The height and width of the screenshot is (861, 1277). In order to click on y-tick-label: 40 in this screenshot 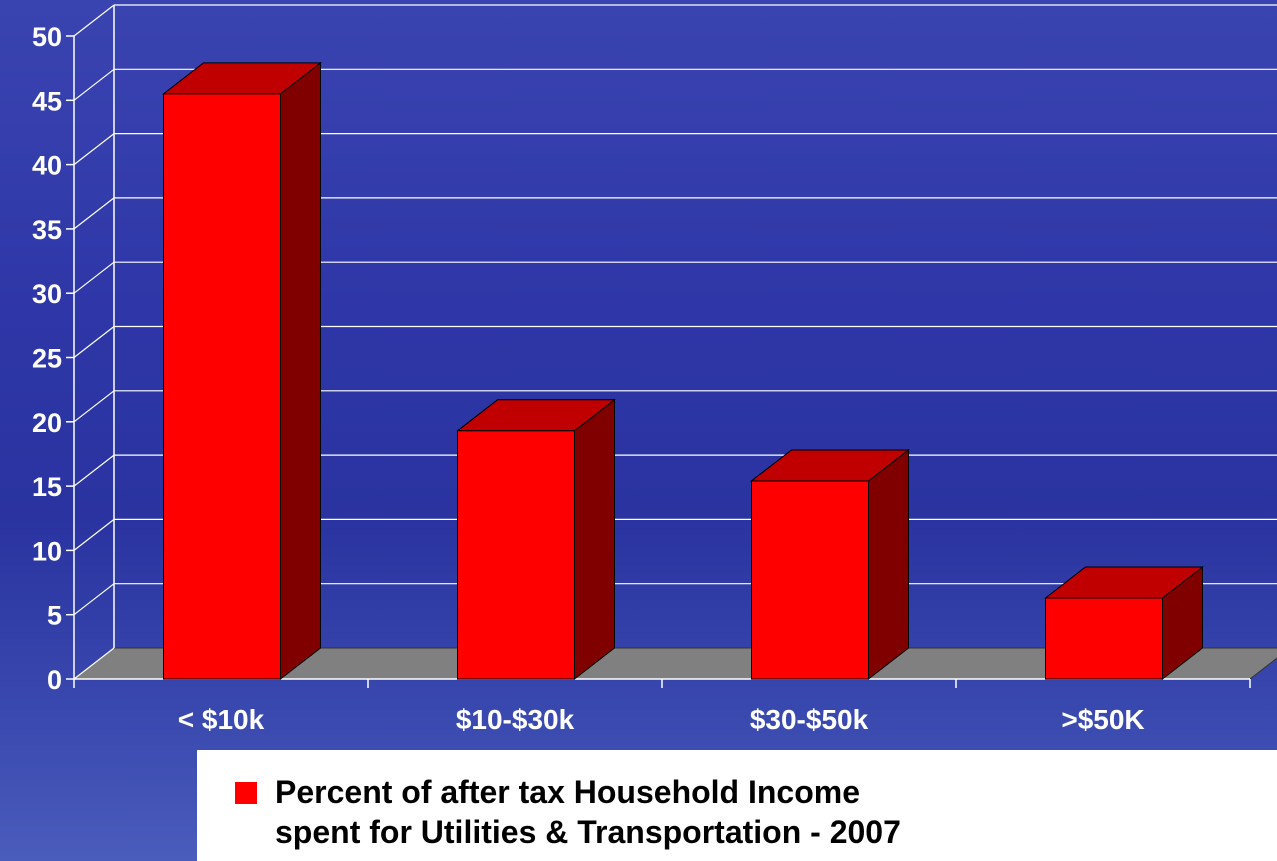, I will do `click(47, 166)`.